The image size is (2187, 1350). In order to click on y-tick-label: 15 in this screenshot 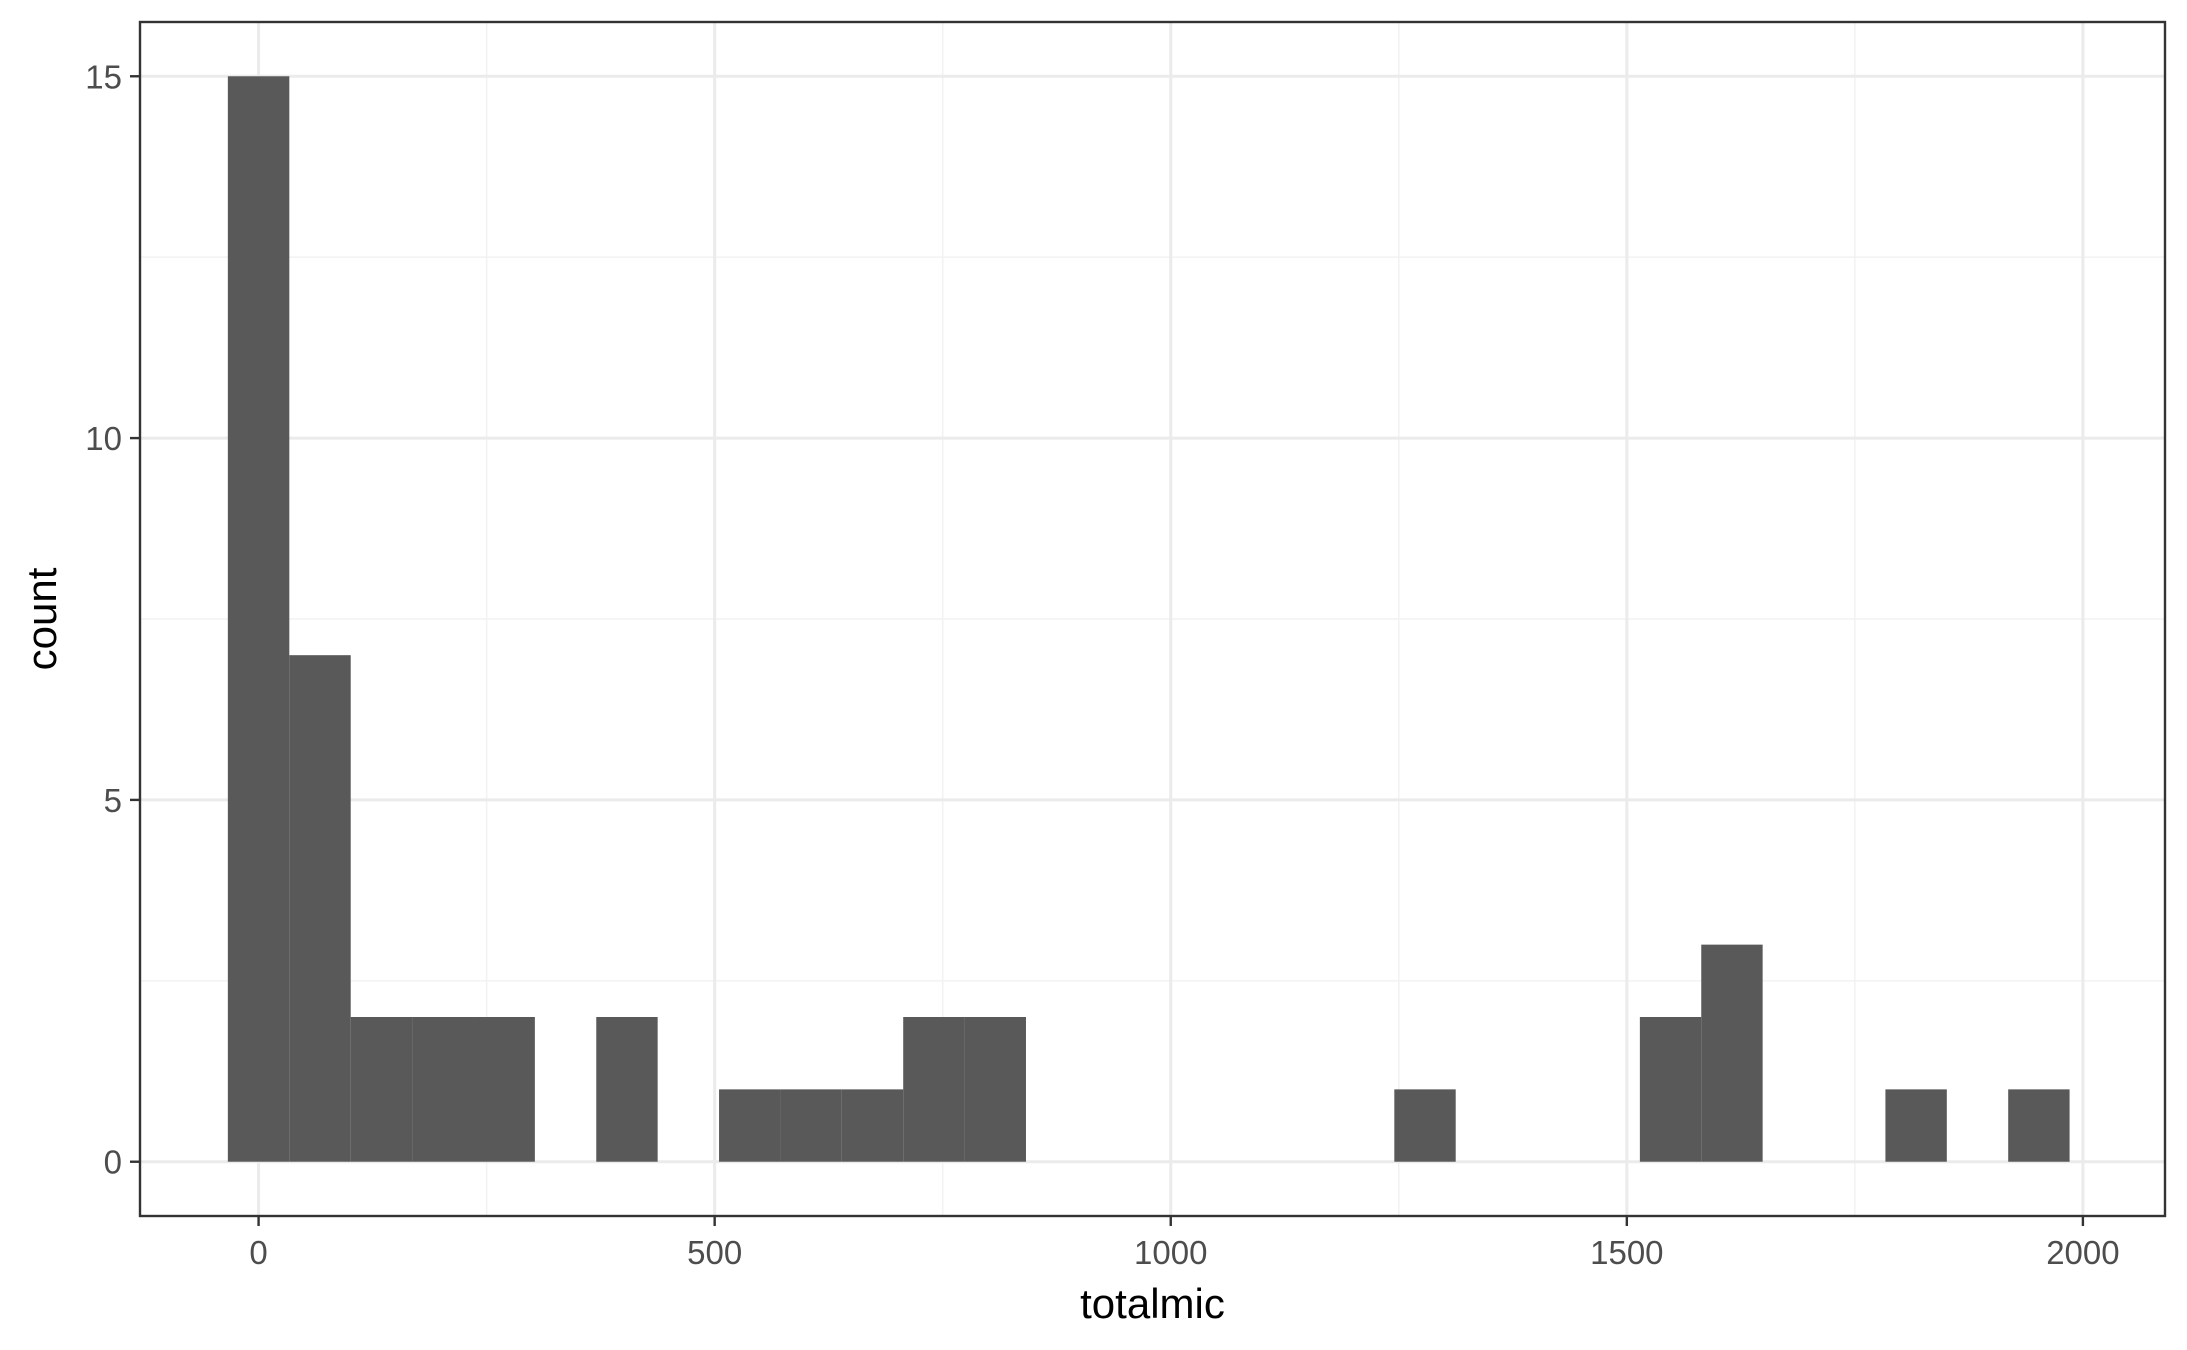, I will do `click(103, 76)`.